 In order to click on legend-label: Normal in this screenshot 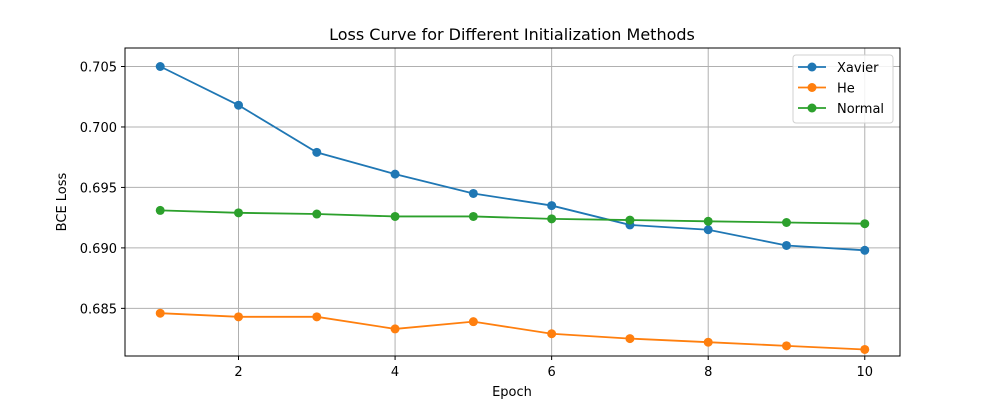, I will do `click(860, 109)`.